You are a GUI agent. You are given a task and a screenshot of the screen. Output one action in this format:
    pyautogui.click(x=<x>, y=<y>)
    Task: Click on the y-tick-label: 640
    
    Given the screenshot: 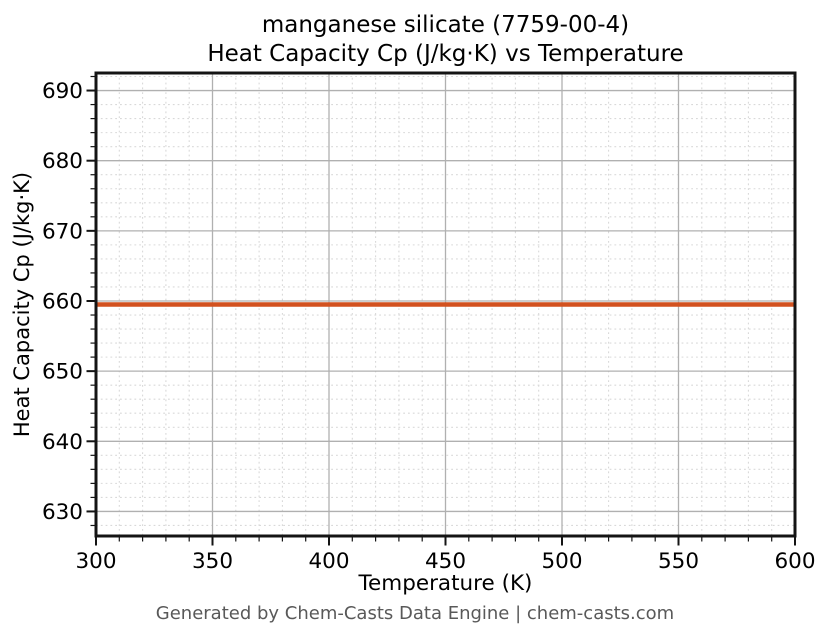 What is the action you would take?
    pyautogui.click(x=62, y=442)
    